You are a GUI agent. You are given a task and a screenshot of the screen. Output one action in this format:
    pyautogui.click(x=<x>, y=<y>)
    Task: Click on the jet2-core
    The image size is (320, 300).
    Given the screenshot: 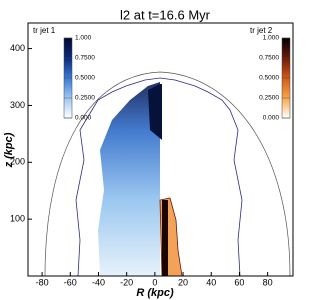 What is the action you would take?
    pyautogui.click(x=165, y=238)
    